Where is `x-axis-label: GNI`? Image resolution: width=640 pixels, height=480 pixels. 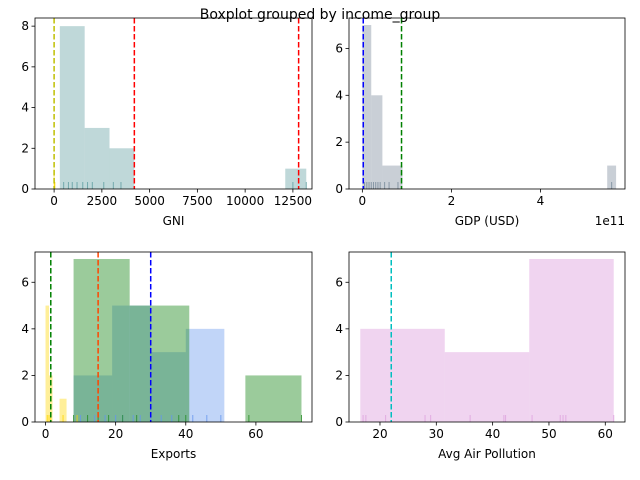 x-axis-label: GNI is located at coordinates (174, 221).